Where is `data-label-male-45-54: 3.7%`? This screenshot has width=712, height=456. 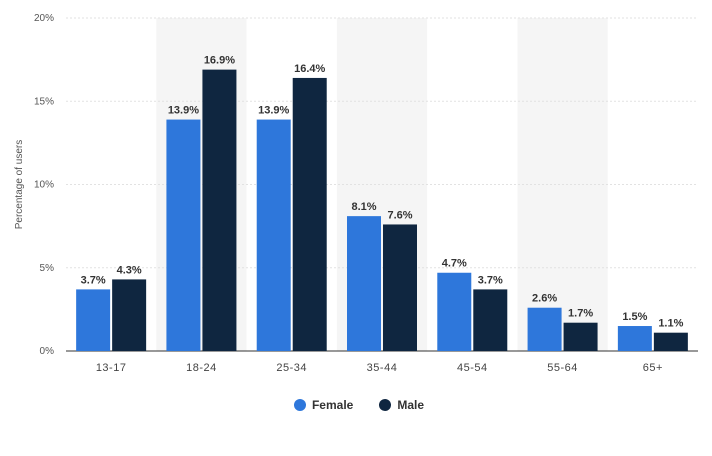 data-label-male-45-54: 3.7% is located at coordinates (490, 280).